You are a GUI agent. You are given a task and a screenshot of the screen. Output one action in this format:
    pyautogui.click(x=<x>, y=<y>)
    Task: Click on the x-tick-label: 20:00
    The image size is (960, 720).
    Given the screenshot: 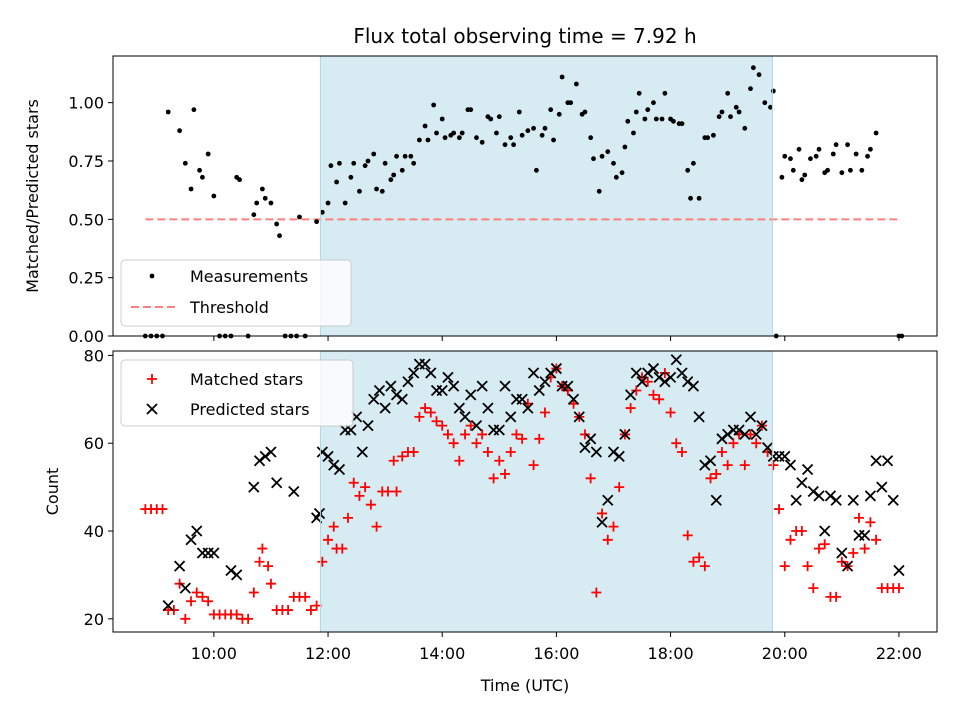 What is the action you would take?
    pyautogui.click(x=785, y=653)
    